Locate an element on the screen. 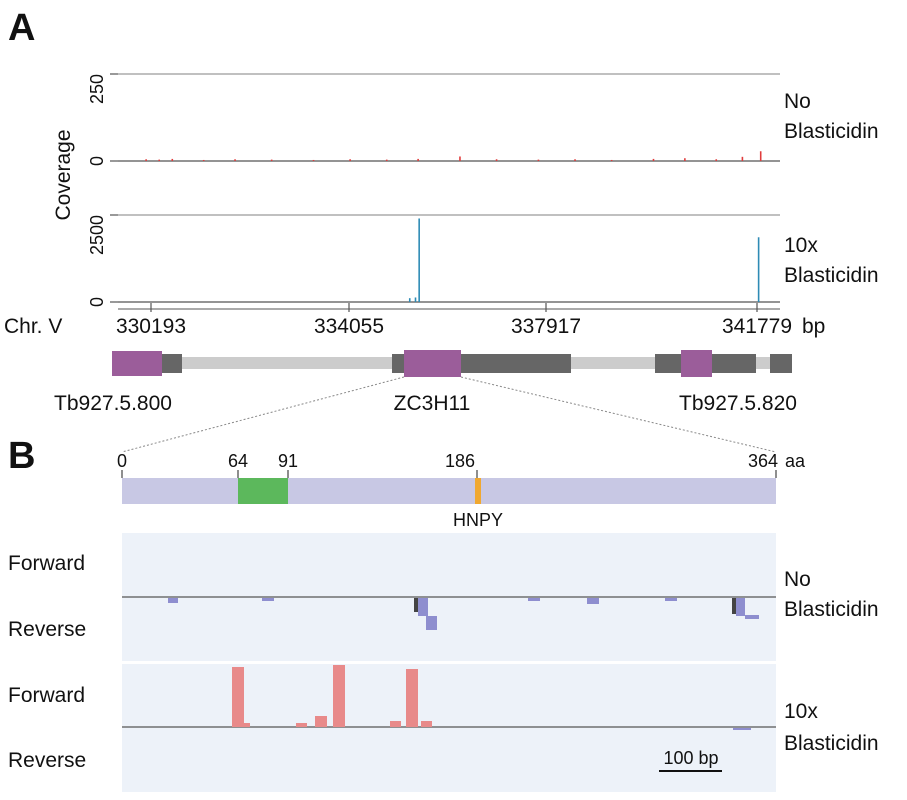 This screenshot has height=800, width=907. track-top-ymin: 0 is located at coordinates (97, 161).